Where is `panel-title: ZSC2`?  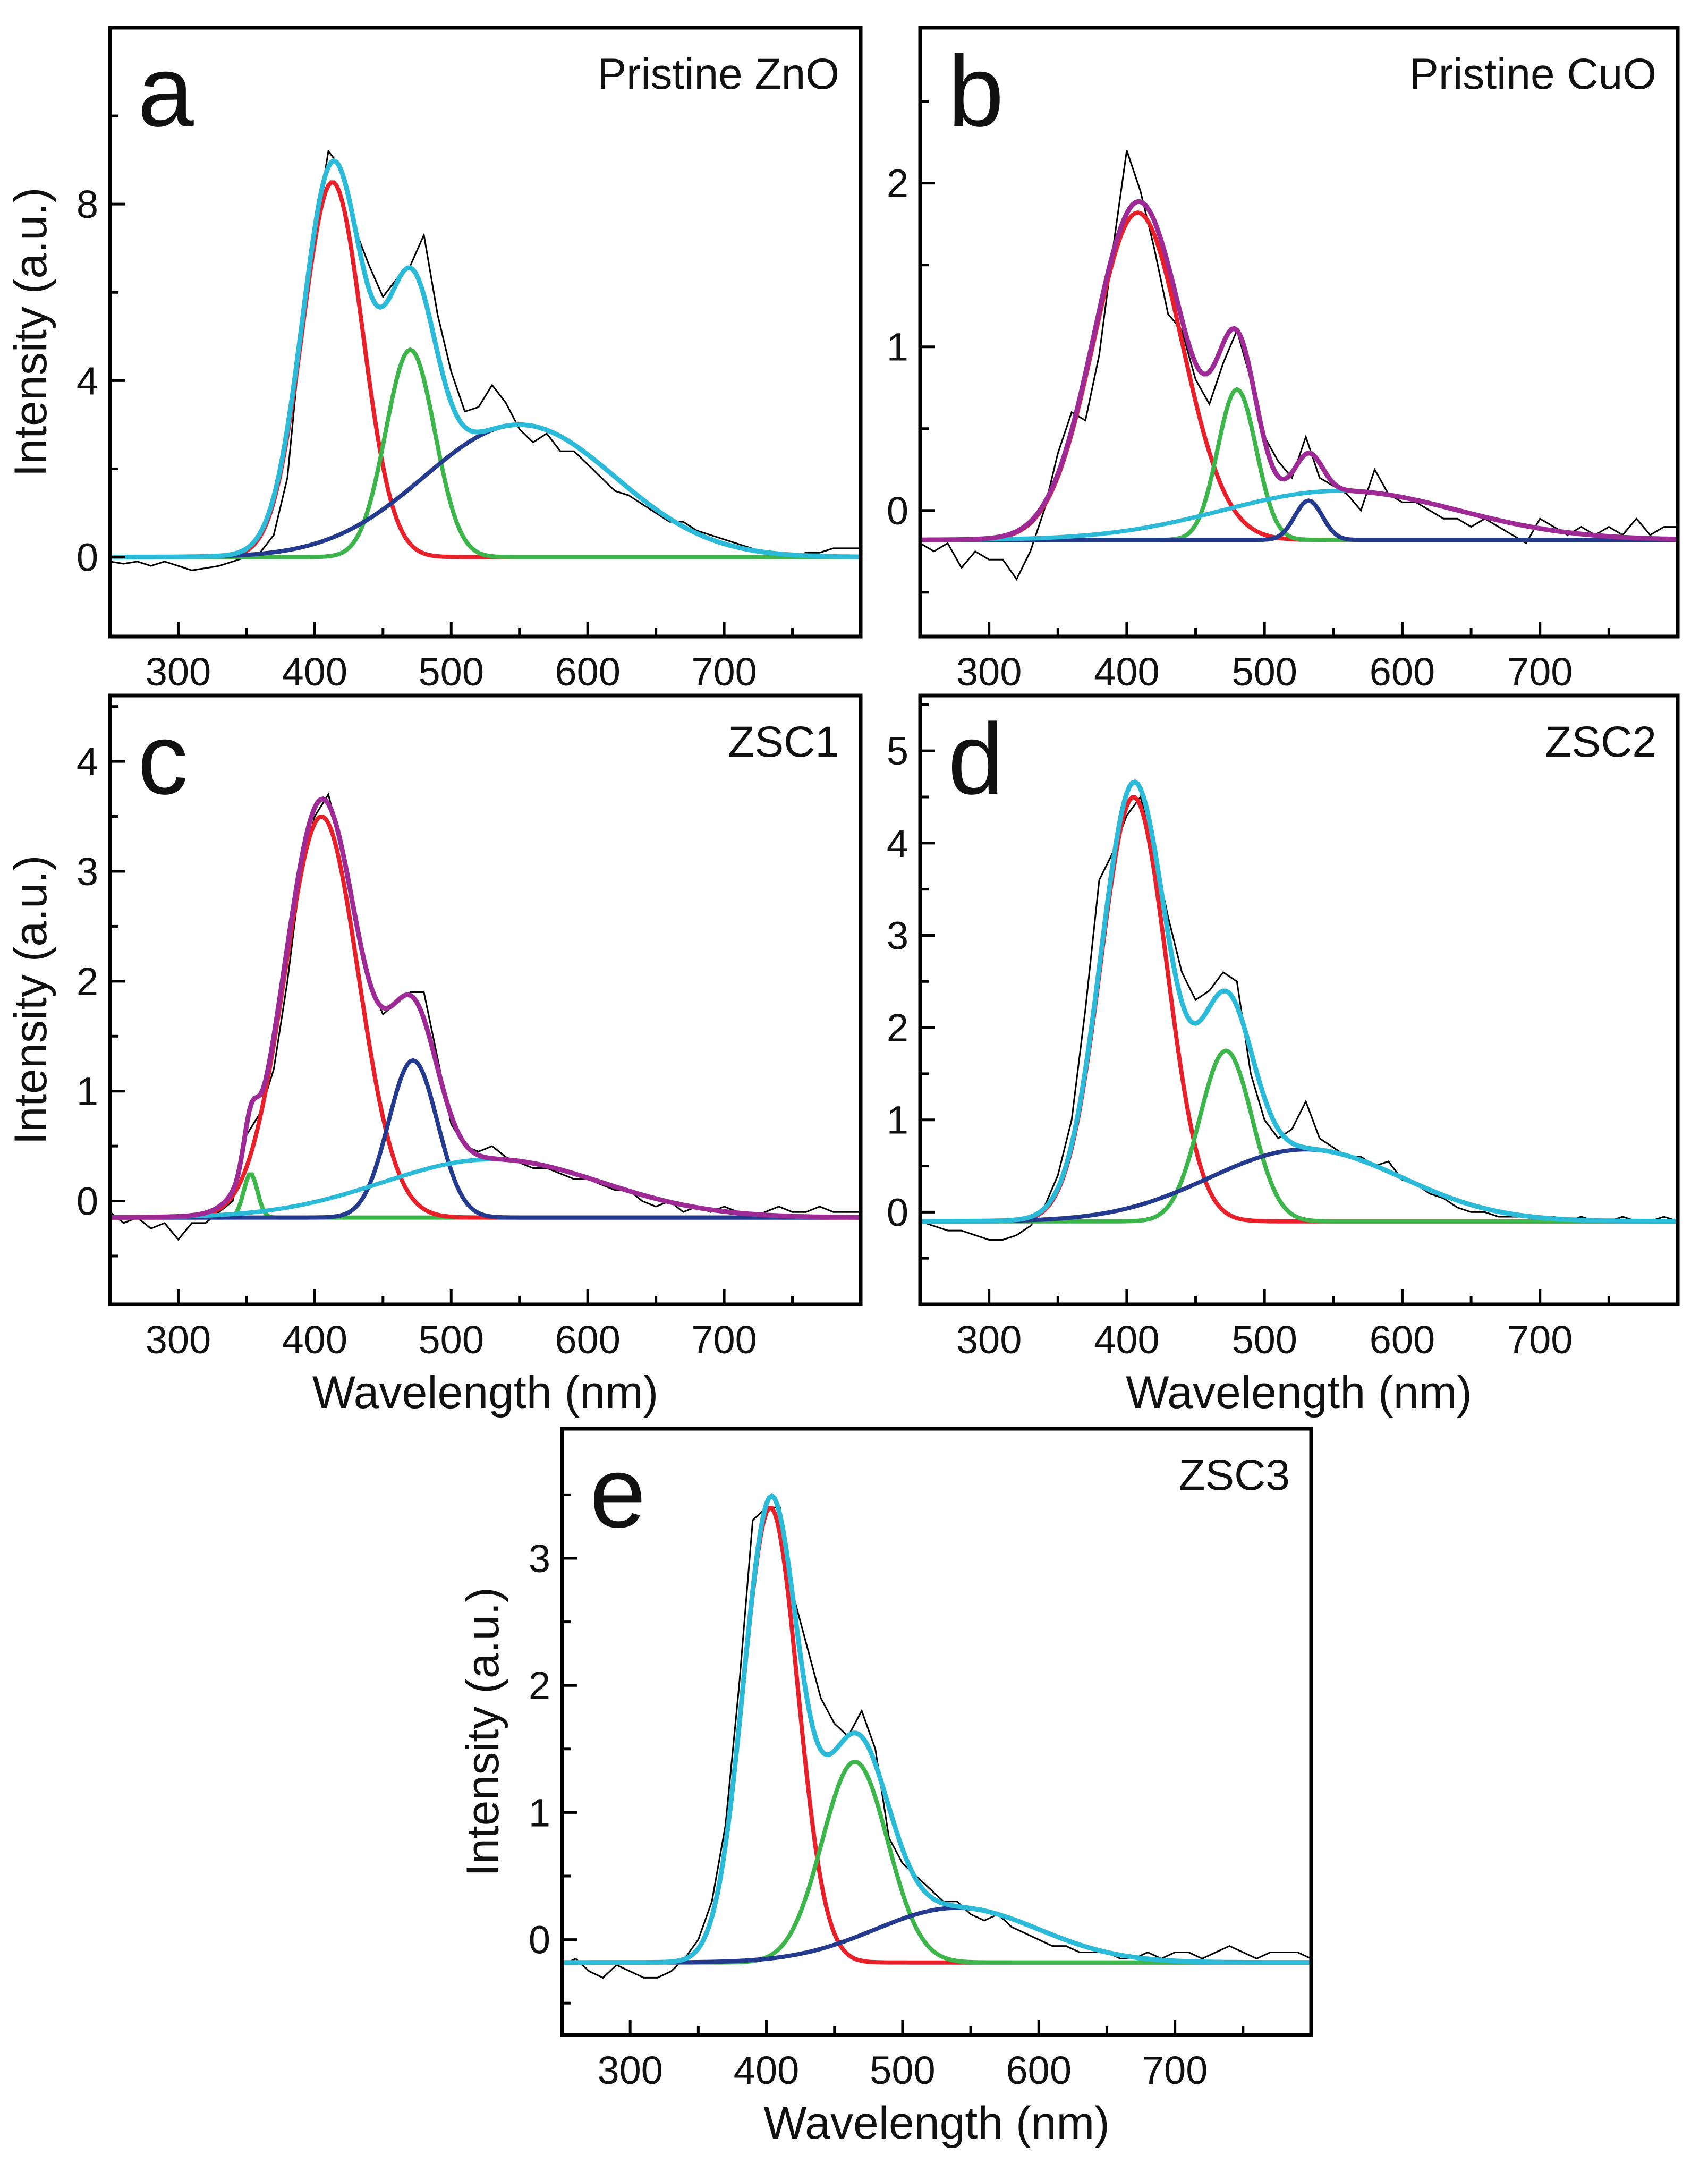 panel-title: ZSC2 is located at coordinates (1601, 742).